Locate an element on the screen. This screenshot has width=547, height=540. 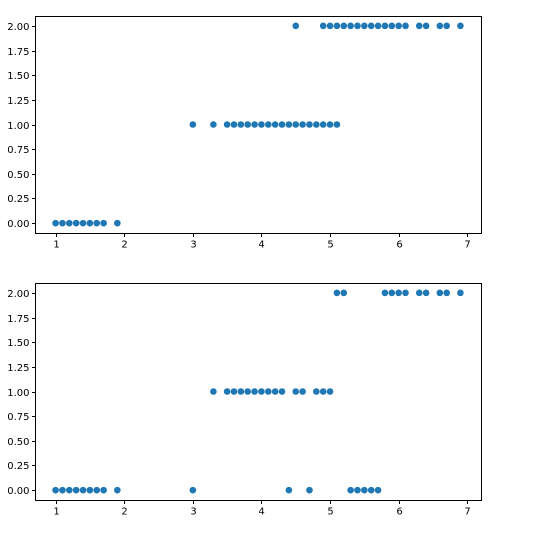
y-tick-label: 1.50 is located at coordinates (18, 76).